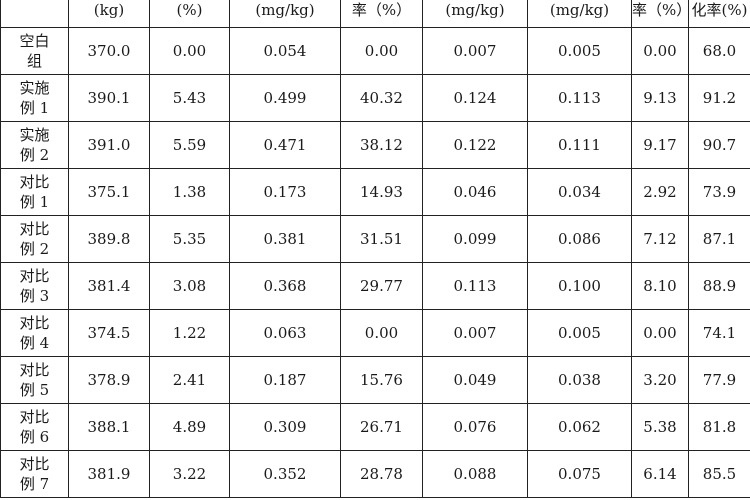  What do you see at coordinates (660, 427) in the screenshot?
I see `table-cell: 5.38` at bounding box center [660, 427].